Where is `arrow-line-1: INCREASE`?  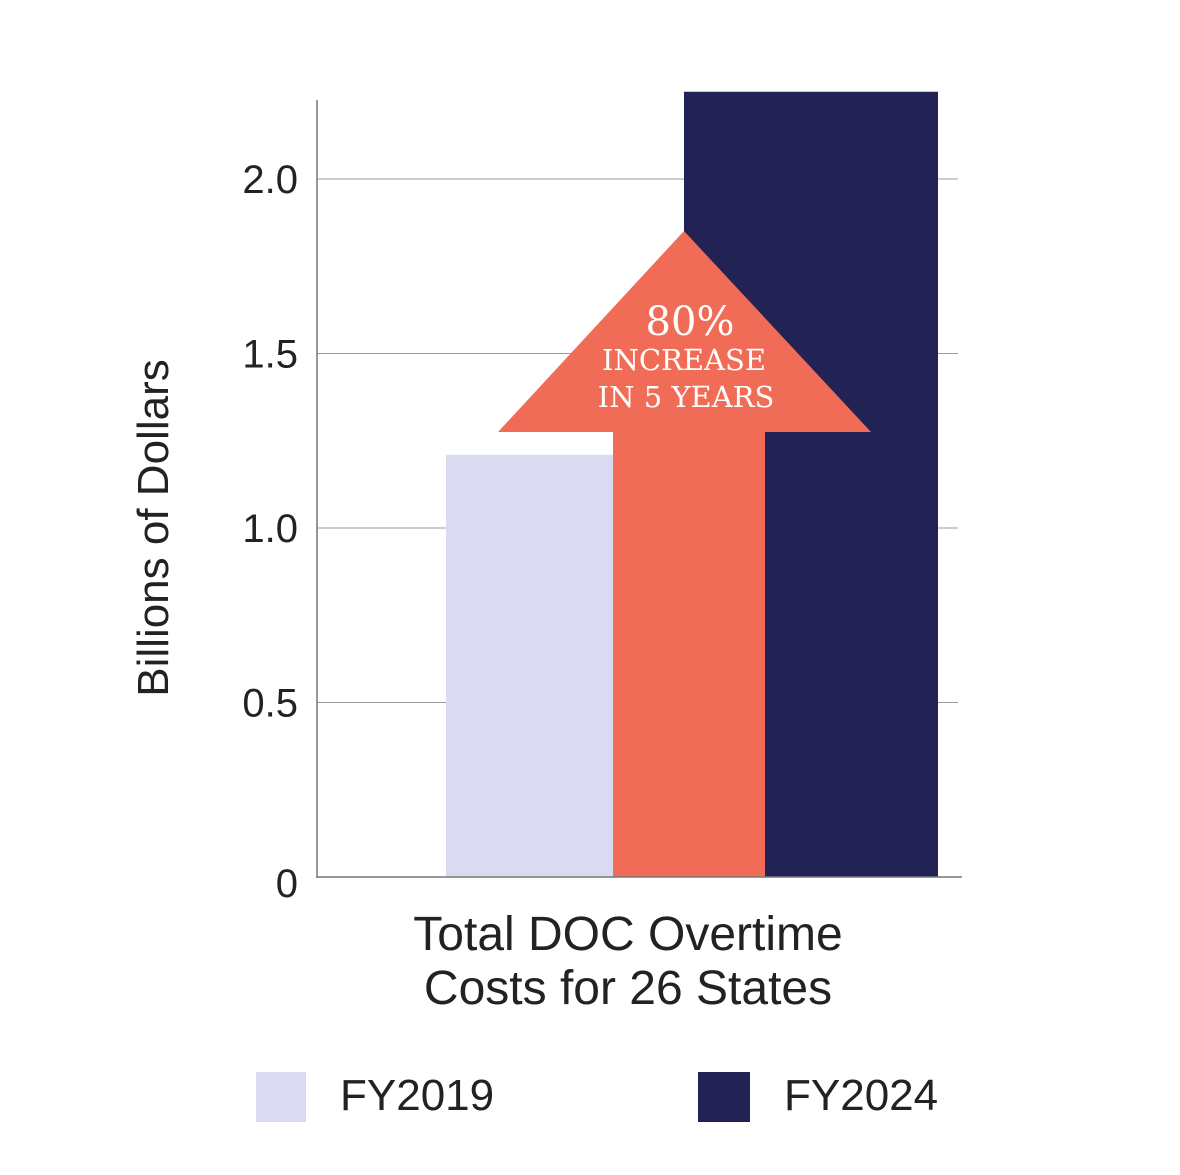
arrow-line-1: INCREASE is located at coordinates (684, 360).